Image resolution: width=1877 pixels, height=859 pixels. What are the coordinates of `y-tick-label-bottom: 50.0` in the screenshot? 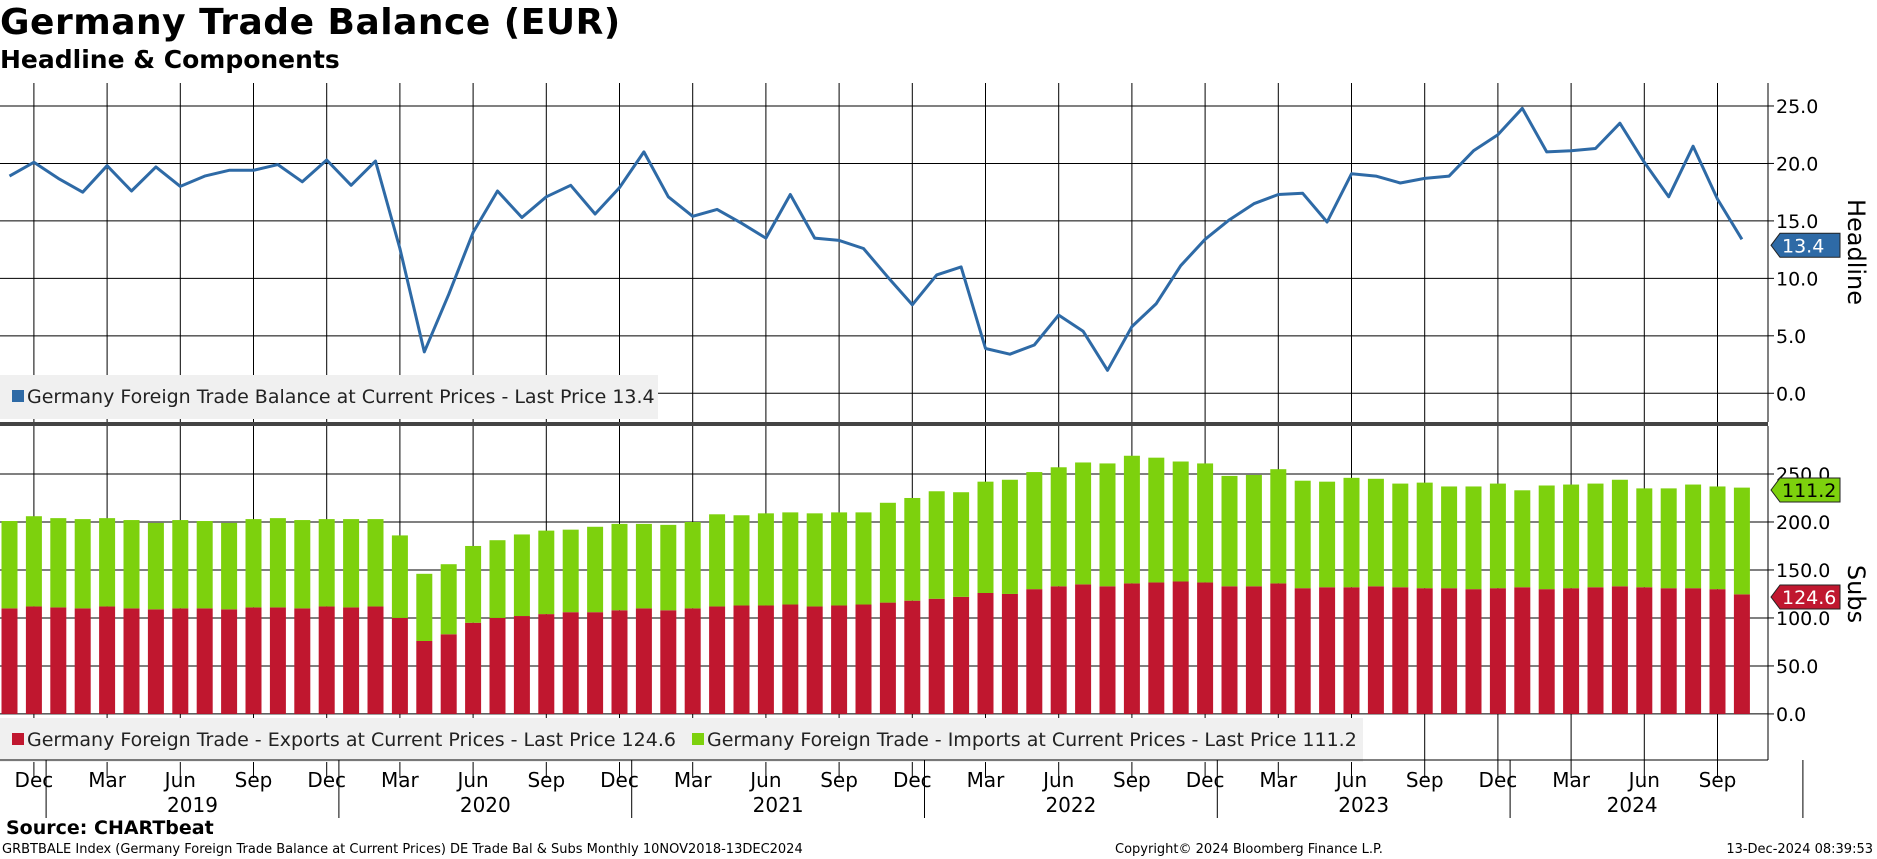 It's located at (1797, 667).